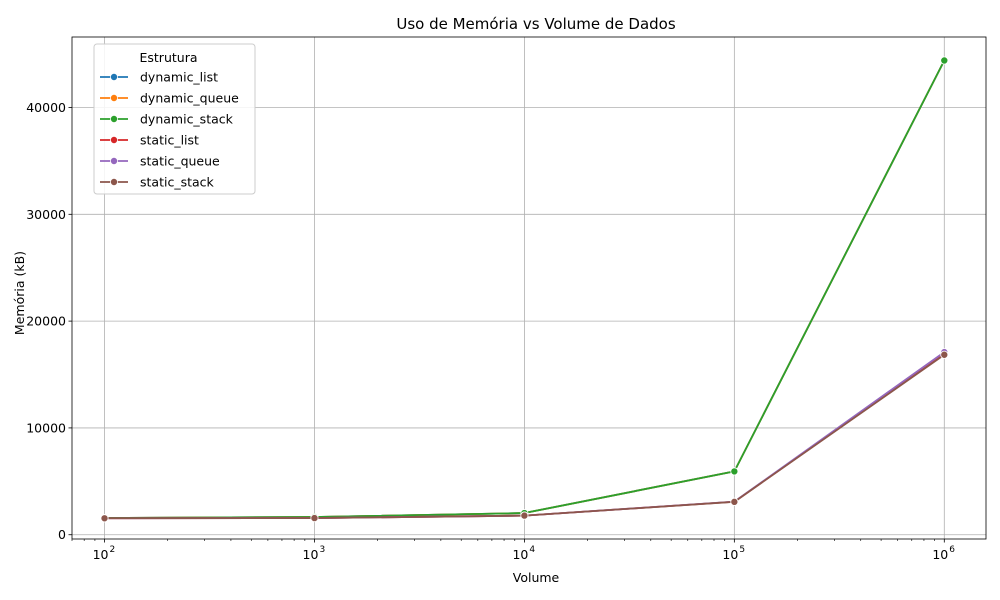 The image size is (1000, 600). I want to click on legend-item-static_queue: static_queue, so click(160, 161).